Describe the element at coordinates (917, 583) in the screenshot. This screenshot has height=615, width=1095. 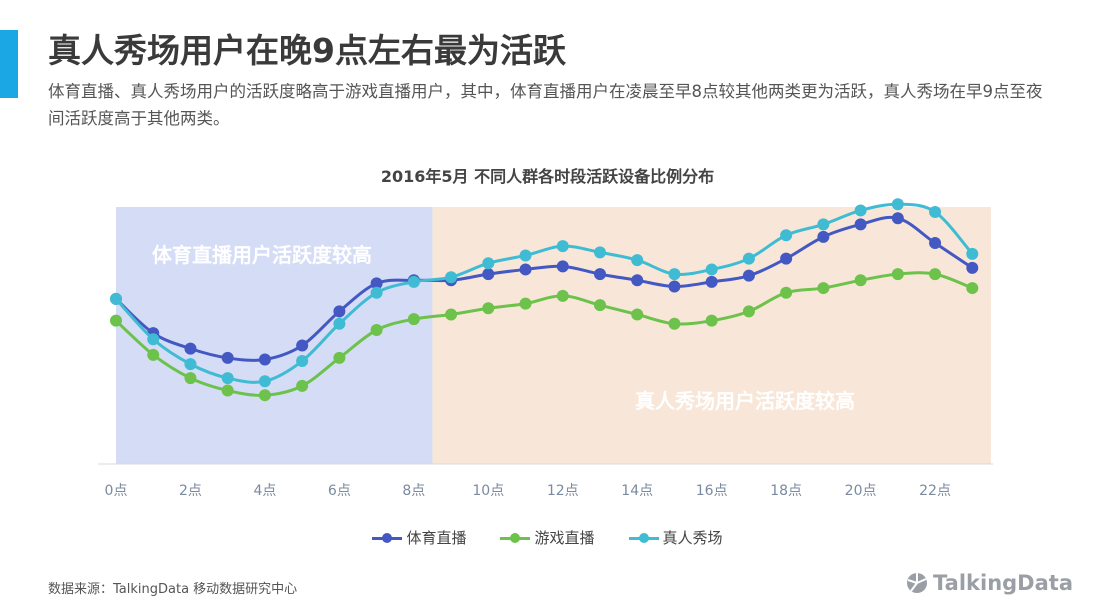
I see `brand-icon` at that location.